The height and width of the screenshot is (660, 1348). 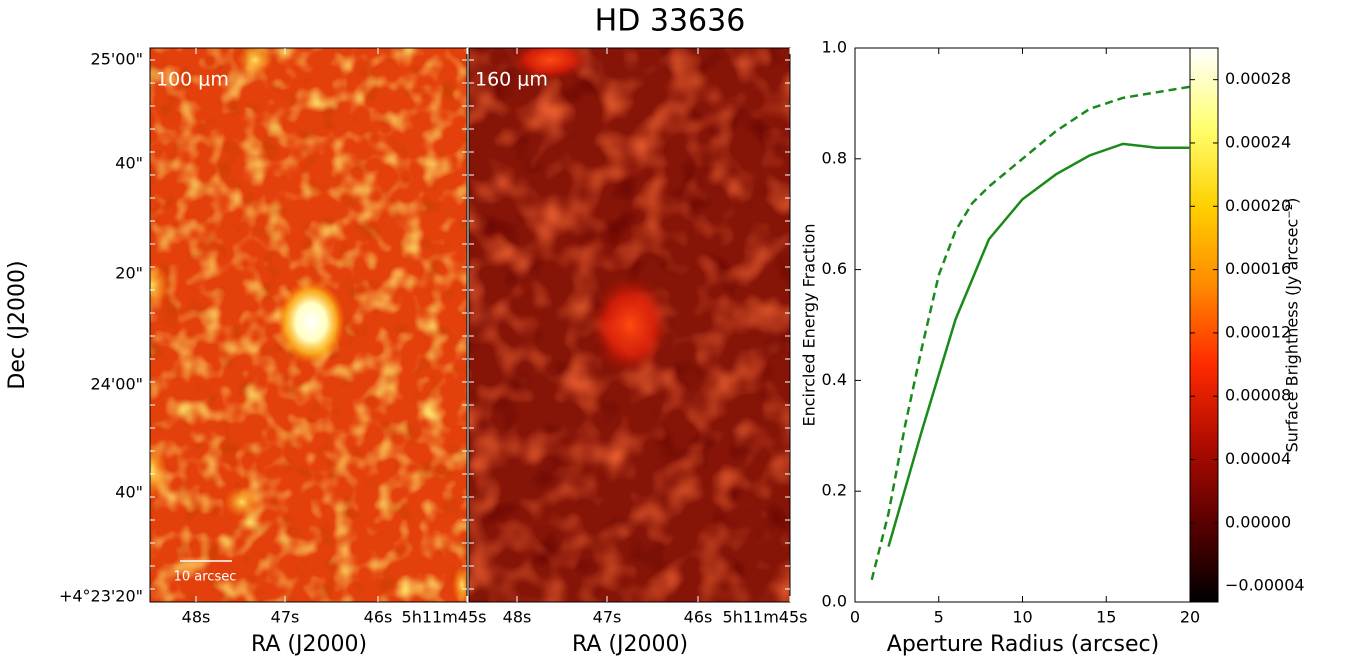 What do you see at coordinates (1258, 268) in the screenshot?
I see `colorbar-tick-label: 0.00016` at bounding box center [1258, 268].